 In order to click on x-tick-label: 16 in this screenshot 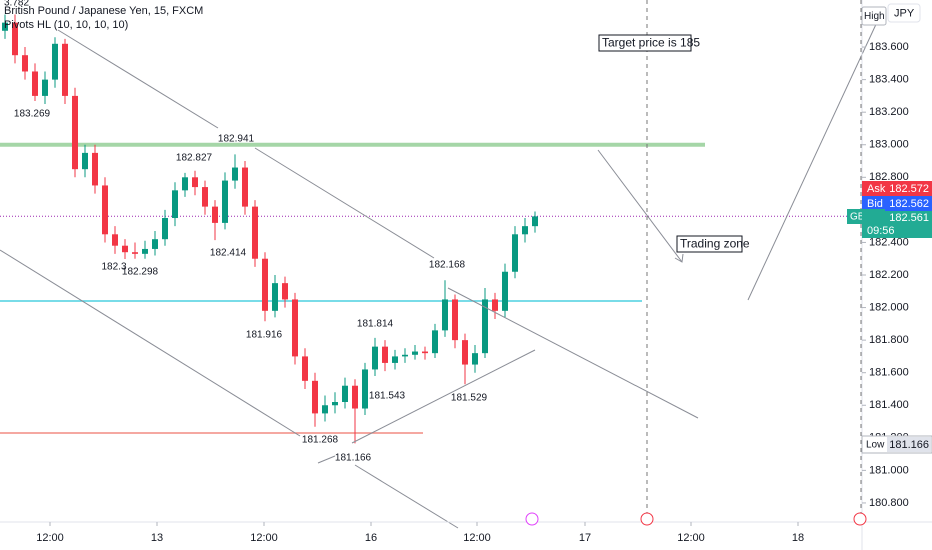, I will do `click(371, 538)`.